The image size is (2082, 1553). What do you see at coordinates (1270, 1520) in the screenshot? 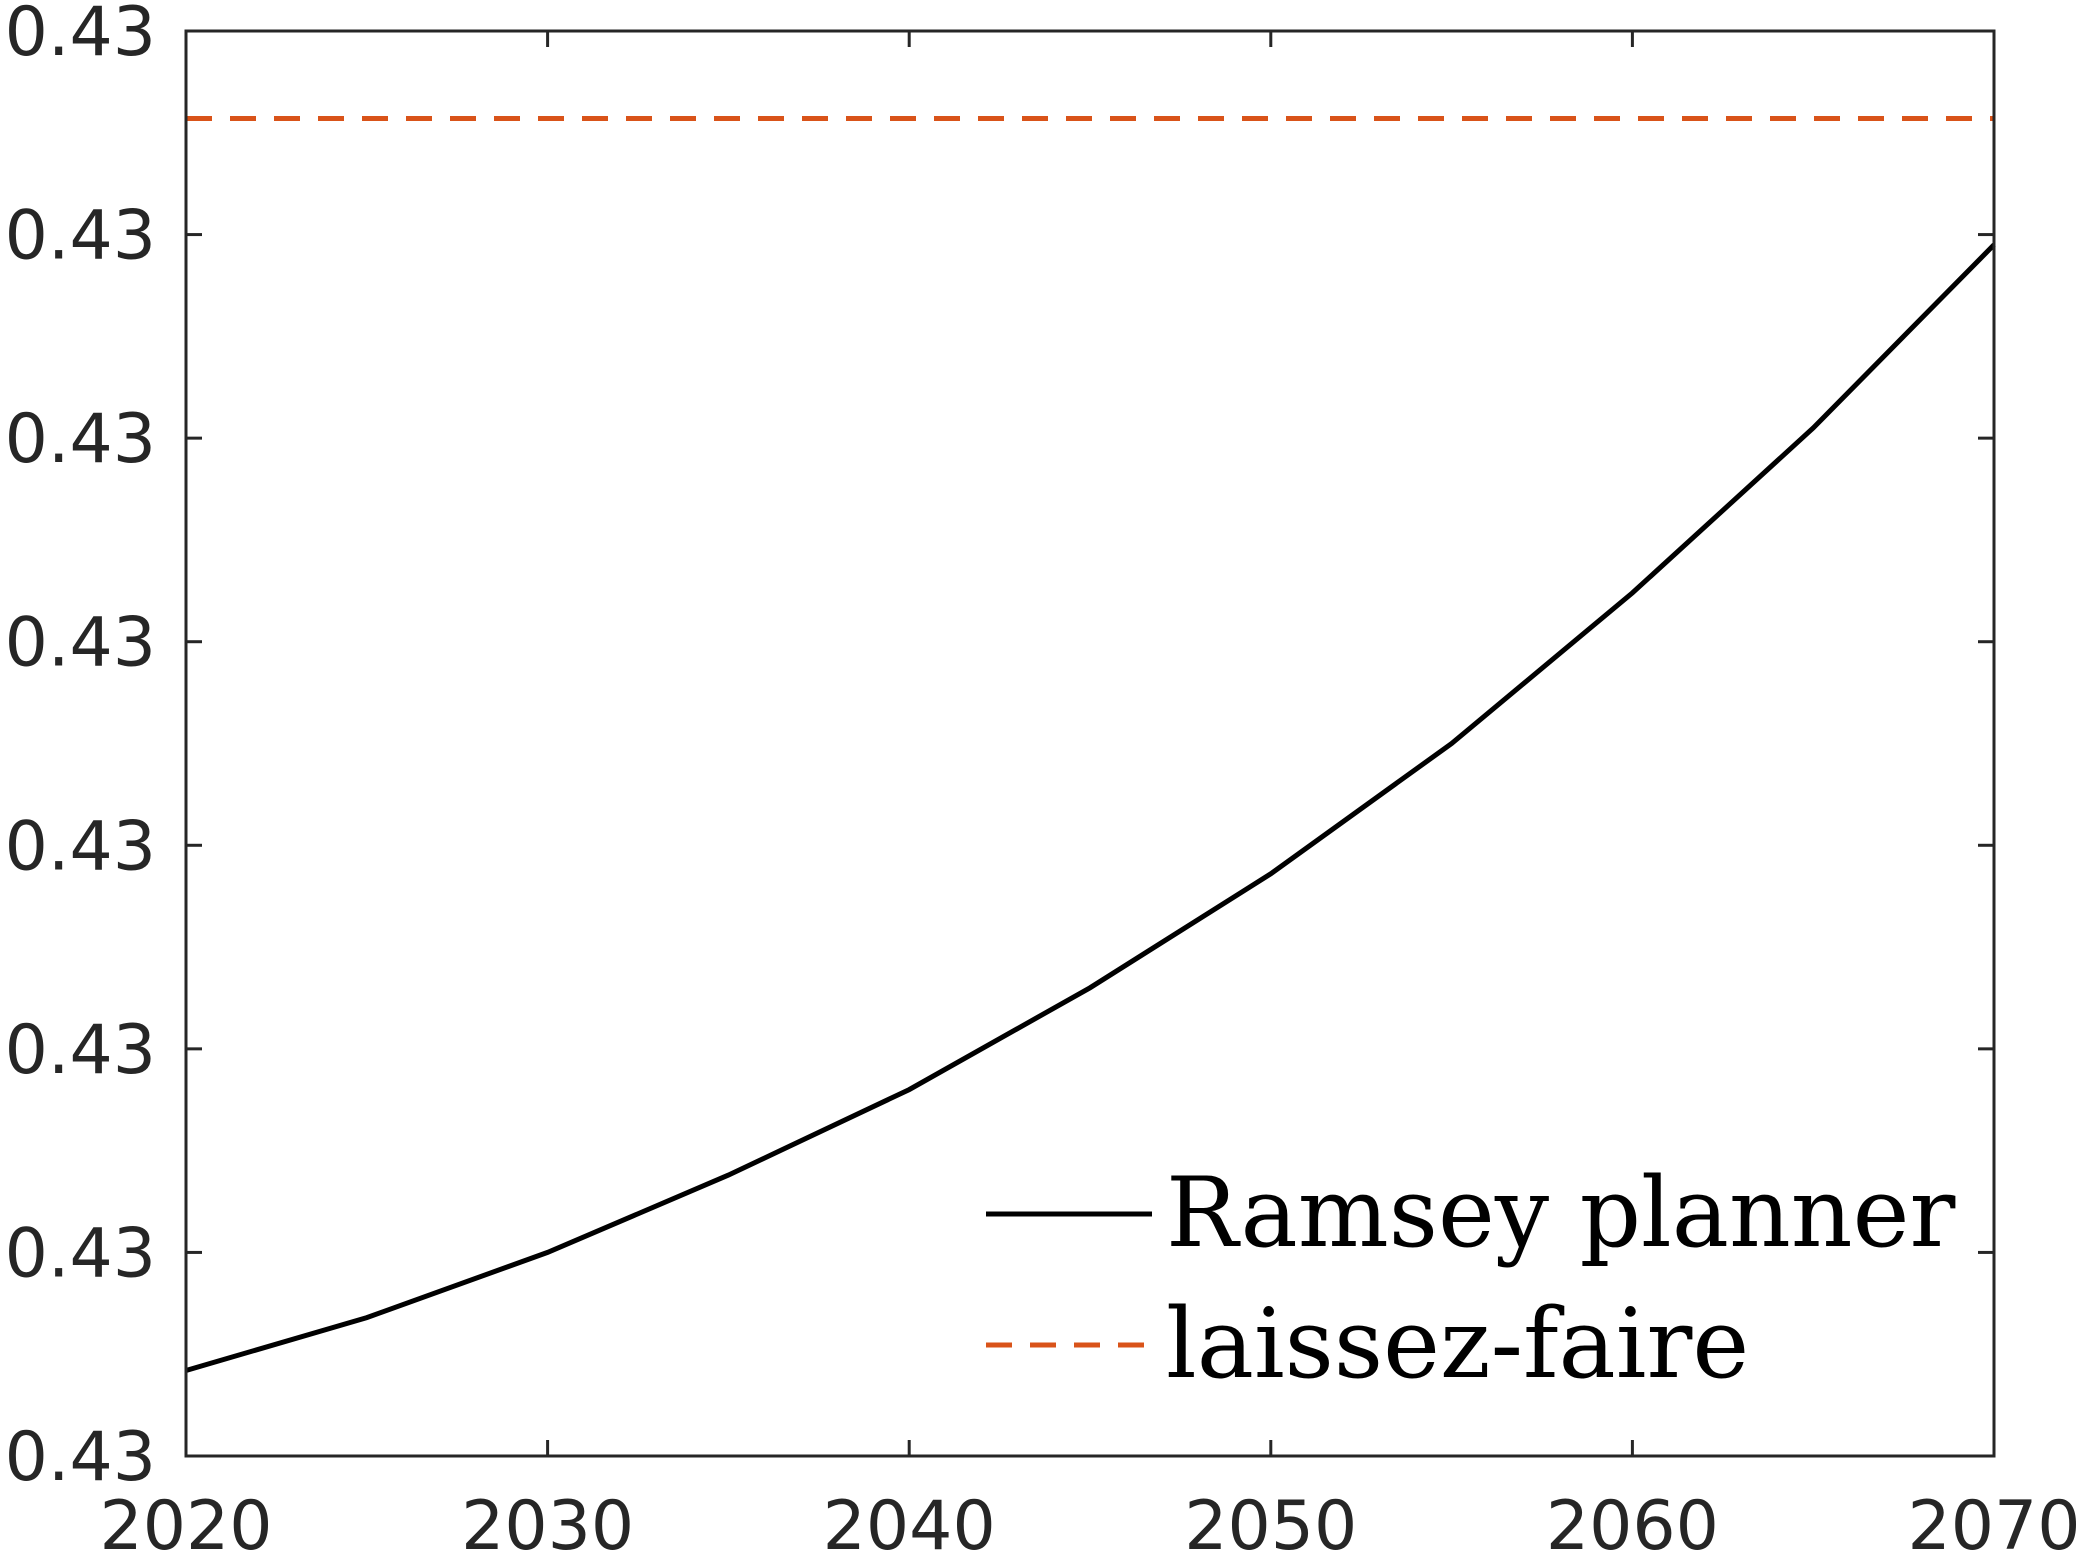
I see `x-tick-label: 2050` at bounding box center [1270, 1520].